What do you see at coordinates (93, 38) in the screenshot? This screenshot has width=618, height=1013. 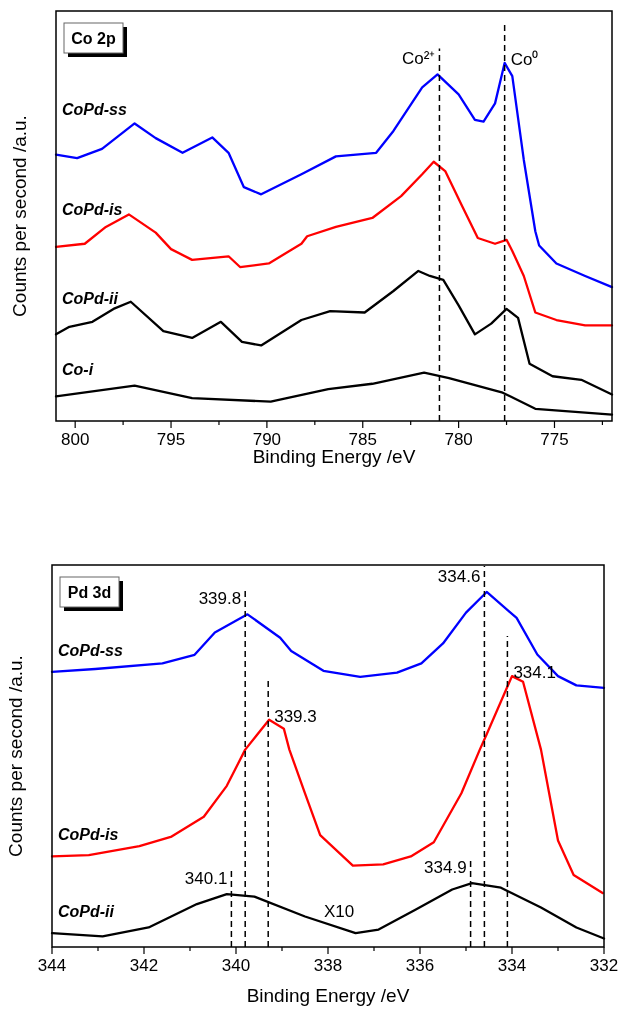 I see `chart-title: Co 2p` at bounding box center [93, 38].